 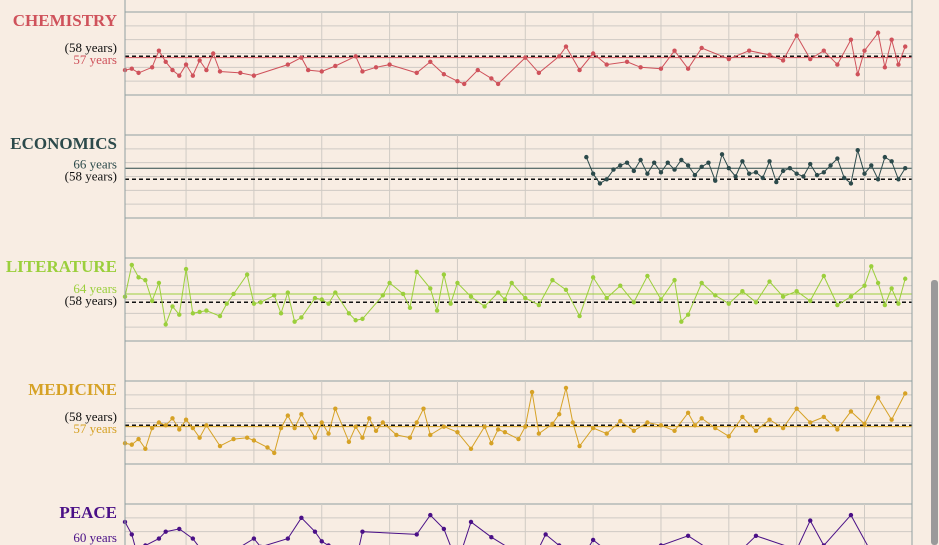 I want to click on average-label: 60 years, so click(x=95, y=537).